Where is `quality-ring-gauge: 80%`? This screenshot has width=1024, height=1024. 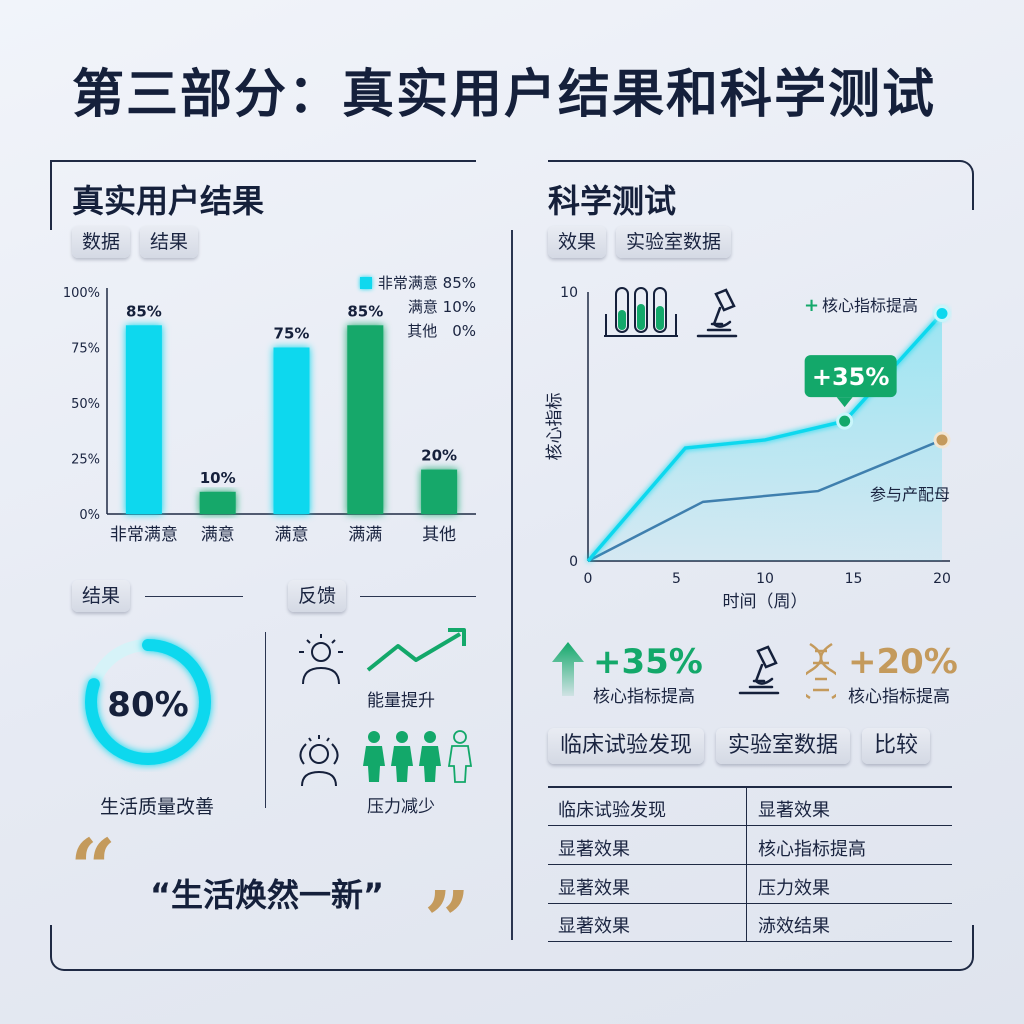 quality-ring-gauge: 80% is located at coordinates (148, 702).